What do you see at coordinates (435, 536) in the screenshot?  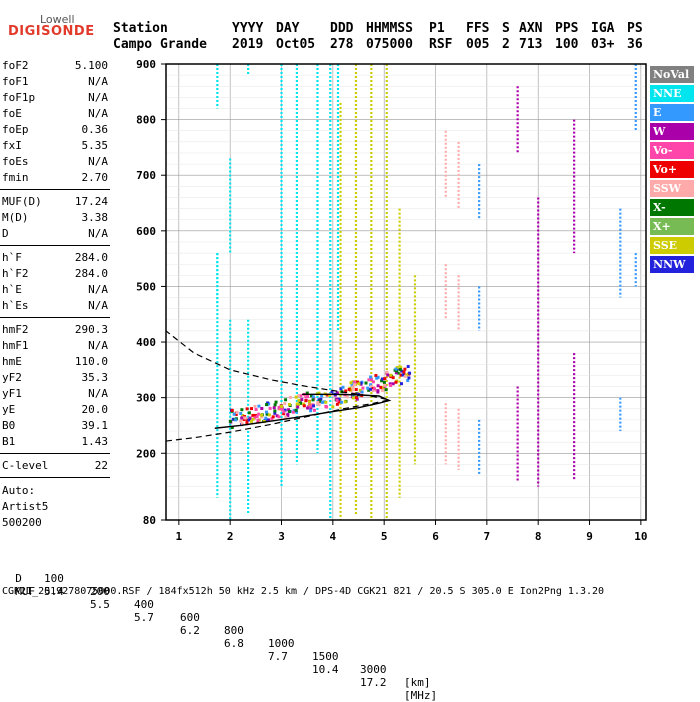 I see `x-tick-label: 6` at bounding box center [435, 536].